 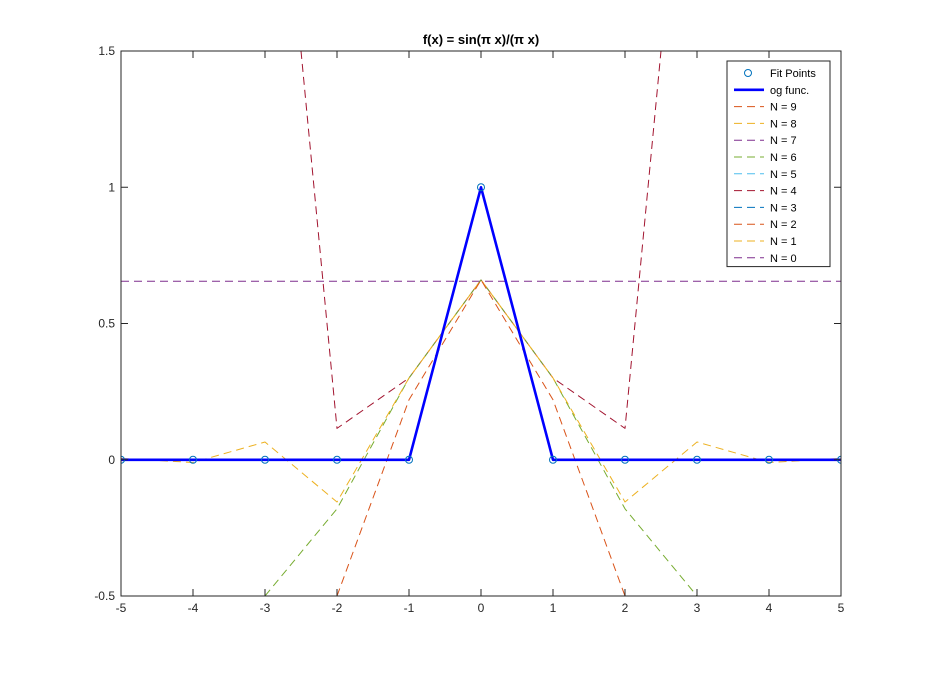 I want to click on x-tick-label: -3, so click(x=265, y=608).